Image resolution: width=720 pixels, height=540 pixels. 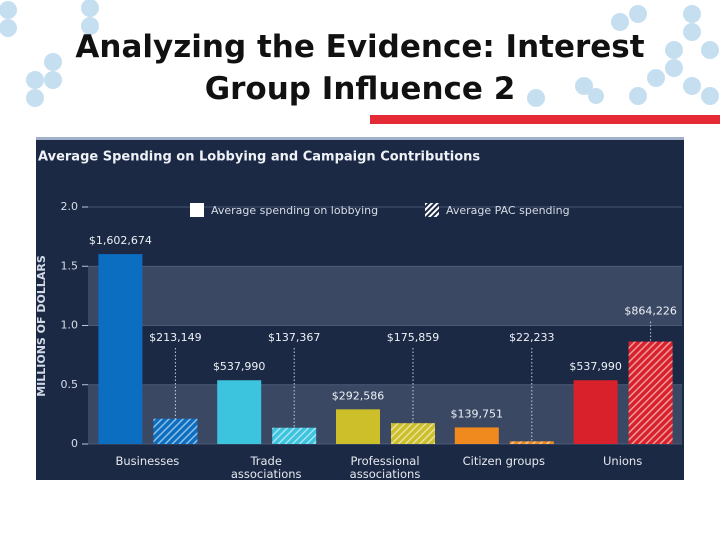 What do you see at coordinates (503, 461) in the screenshot?
I see `x-tick-label: Citizen groups` at bounding box center [503, 461].